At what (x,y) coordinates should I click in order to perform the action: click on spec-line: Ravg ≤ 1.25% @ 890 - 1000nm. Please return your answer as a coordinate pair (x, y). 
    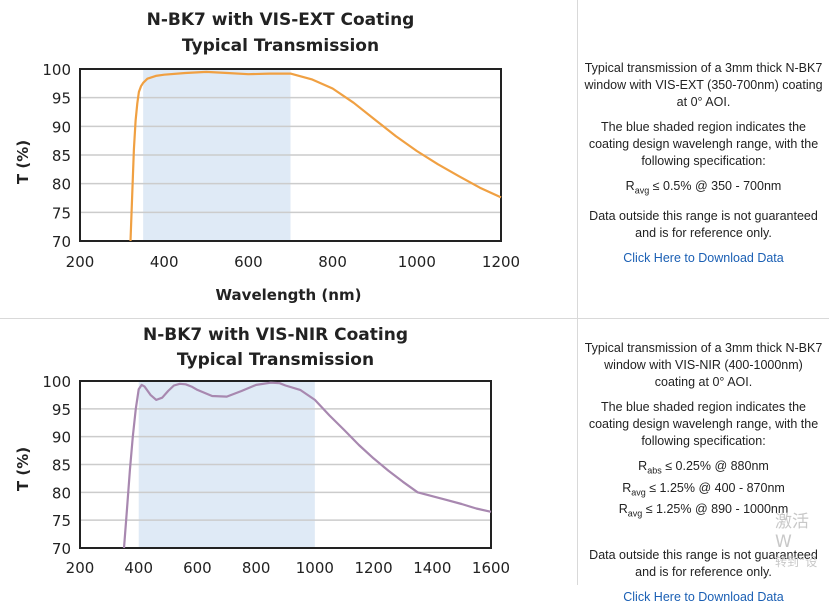
    Looking at the image, I should click on (703, 510).